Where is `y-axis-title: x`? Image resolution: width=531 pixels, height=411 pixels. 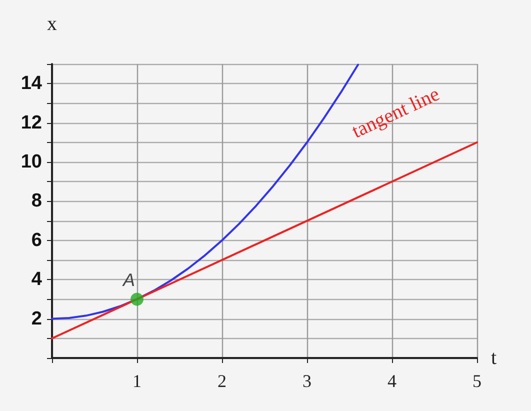 y-axis-title: x is located at coordinates (52, 24).